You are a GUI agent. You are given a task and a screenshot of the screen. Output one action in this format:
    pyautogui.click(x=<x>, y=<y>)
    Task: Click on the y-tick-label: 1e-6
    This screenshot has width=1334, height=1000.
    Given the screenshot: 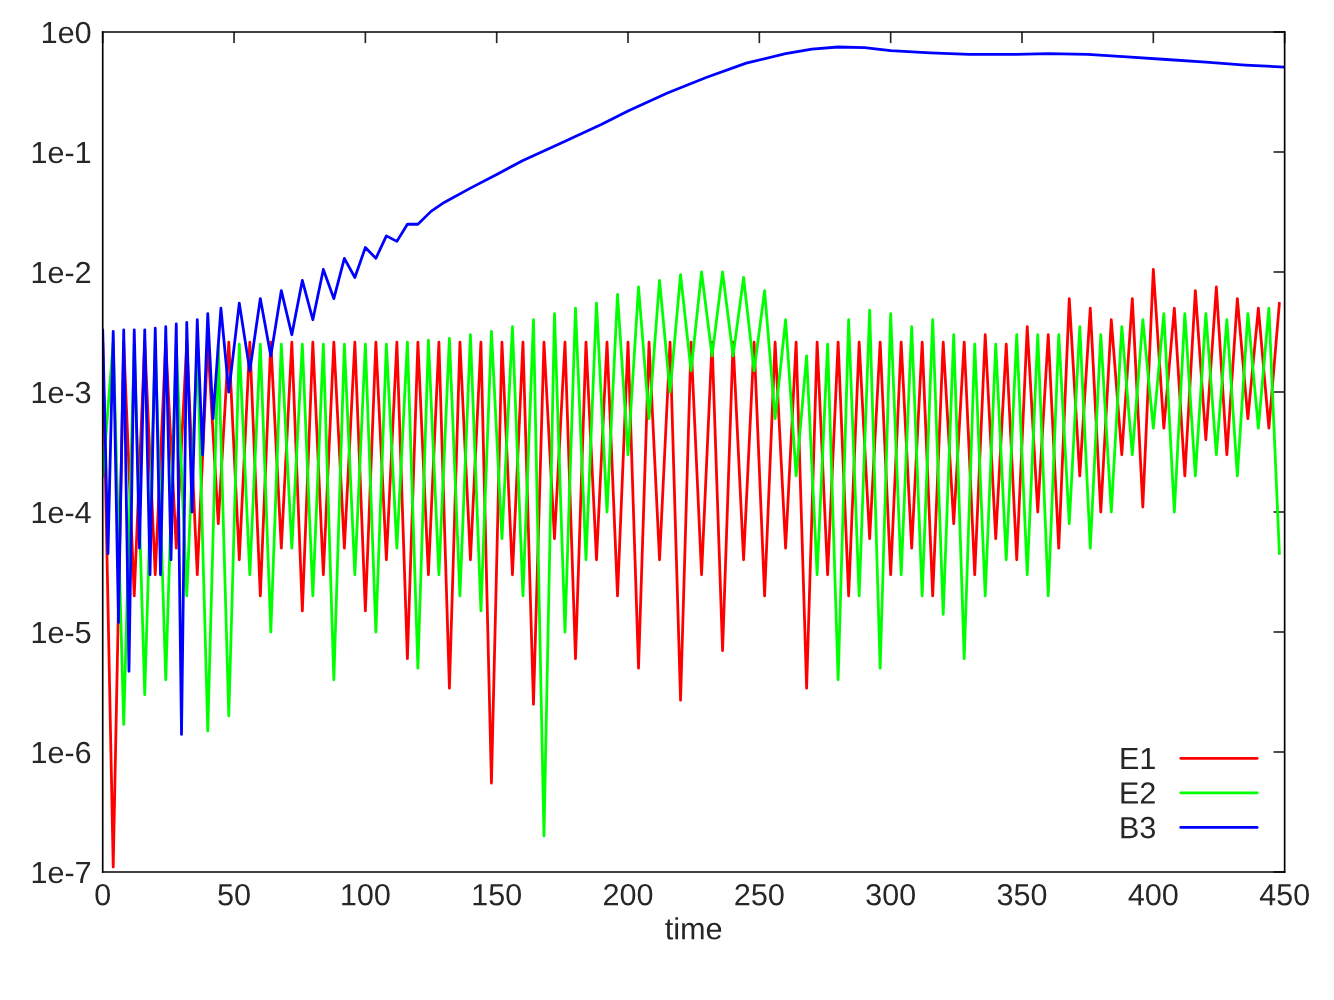 What is the action you would take?
    pyautogui.click(x=61, y=752)
    